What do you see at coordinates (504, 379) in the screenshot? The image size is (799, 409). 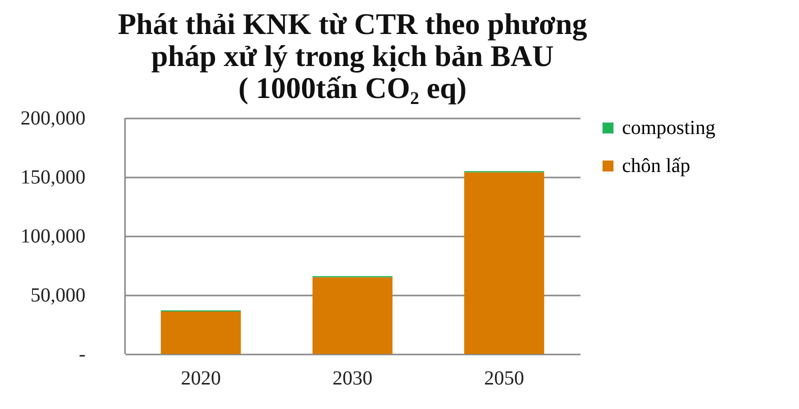 I see `x-tick-label: 2050` at bounding box center [504, 379].